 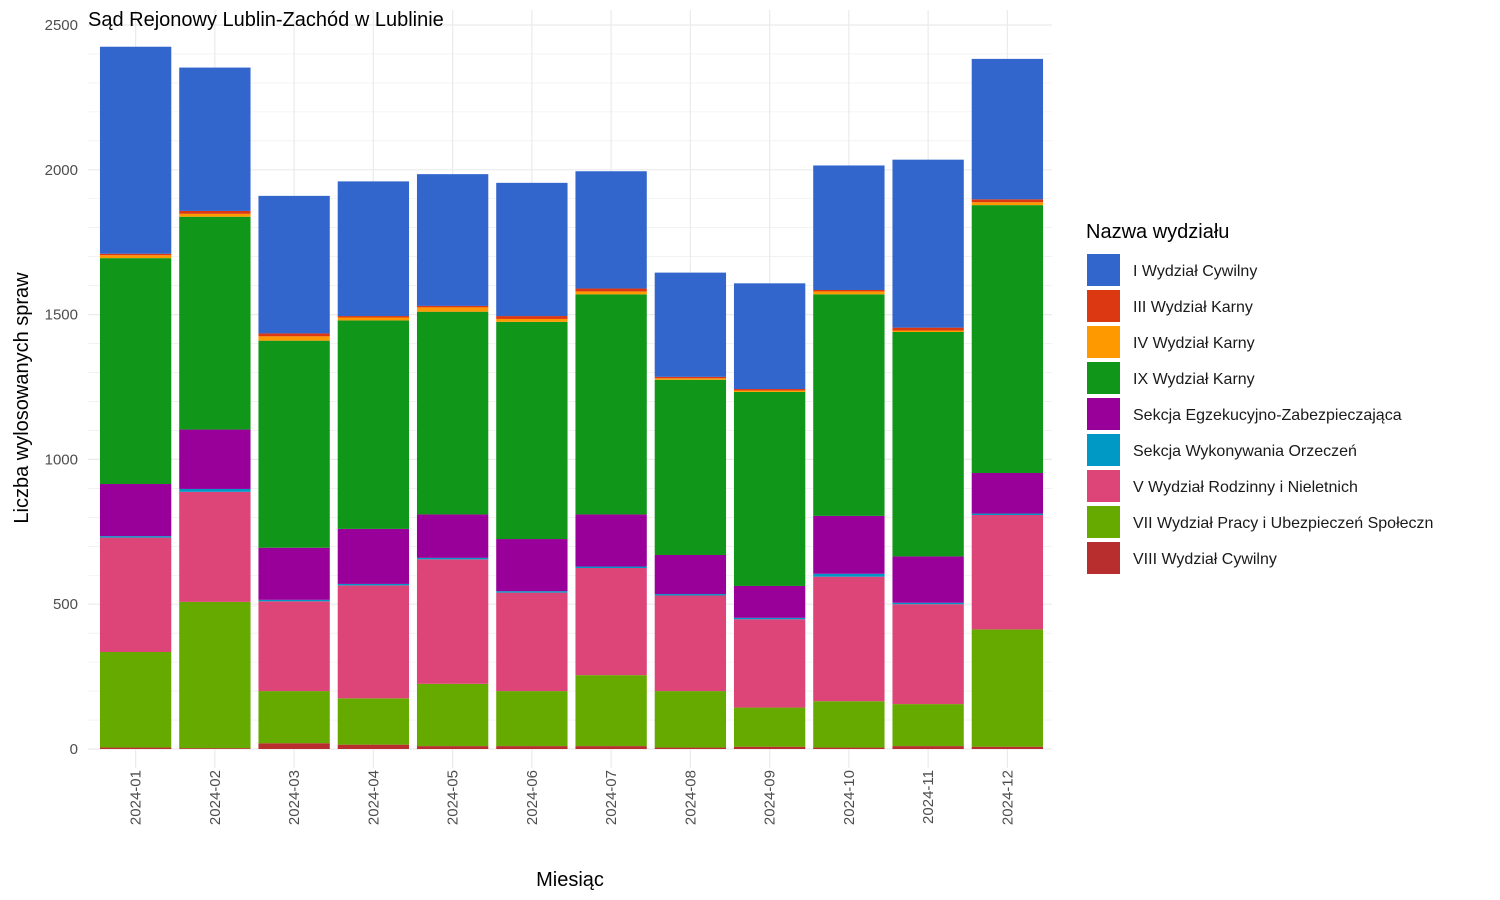 I want to click on x-tick-label: 2024-01, so click(x=136, y=797).